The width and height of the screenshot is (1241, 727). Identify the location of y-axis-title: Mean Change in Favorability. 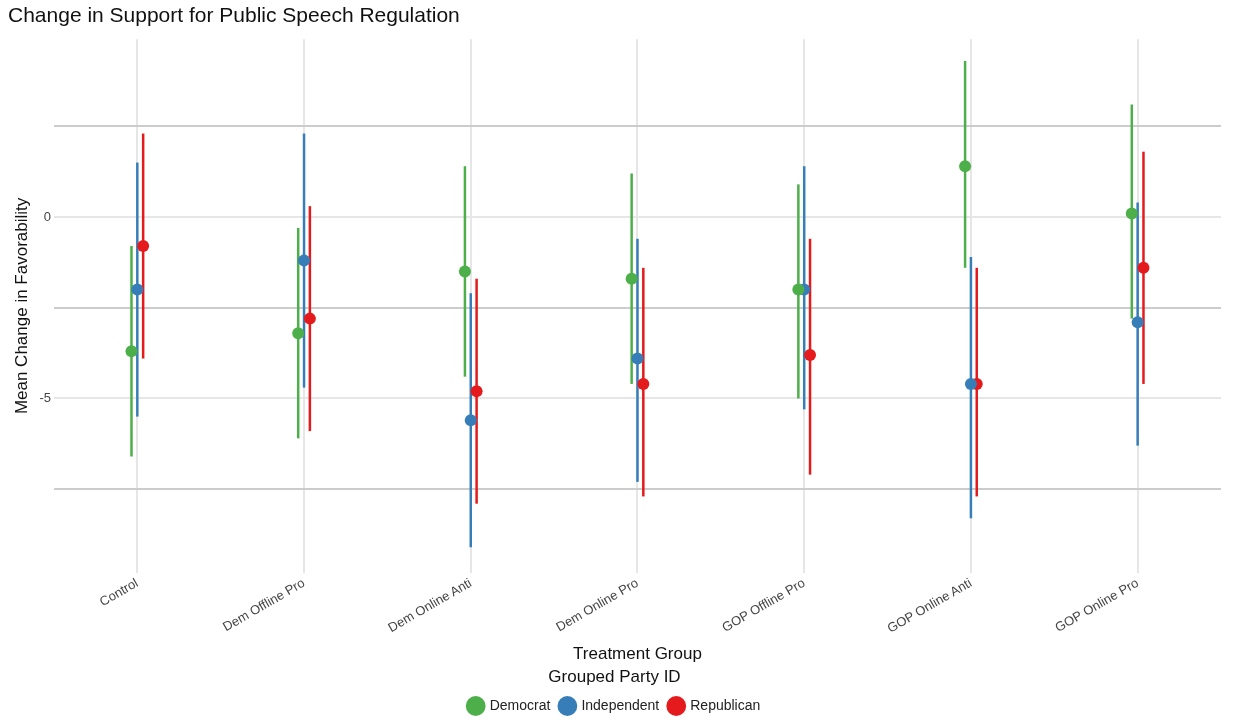
(21, 306).